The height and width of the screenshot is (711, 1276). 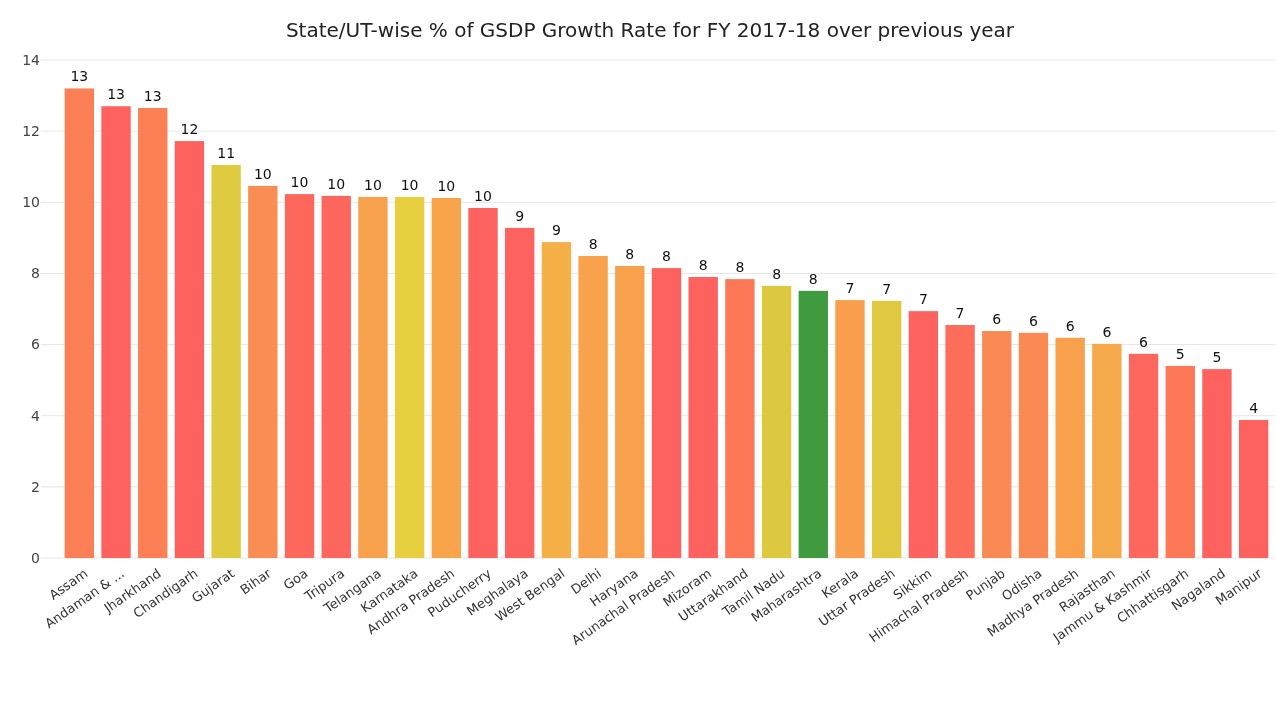 I want to click on data-label: 12, so click(x=189, y=129).